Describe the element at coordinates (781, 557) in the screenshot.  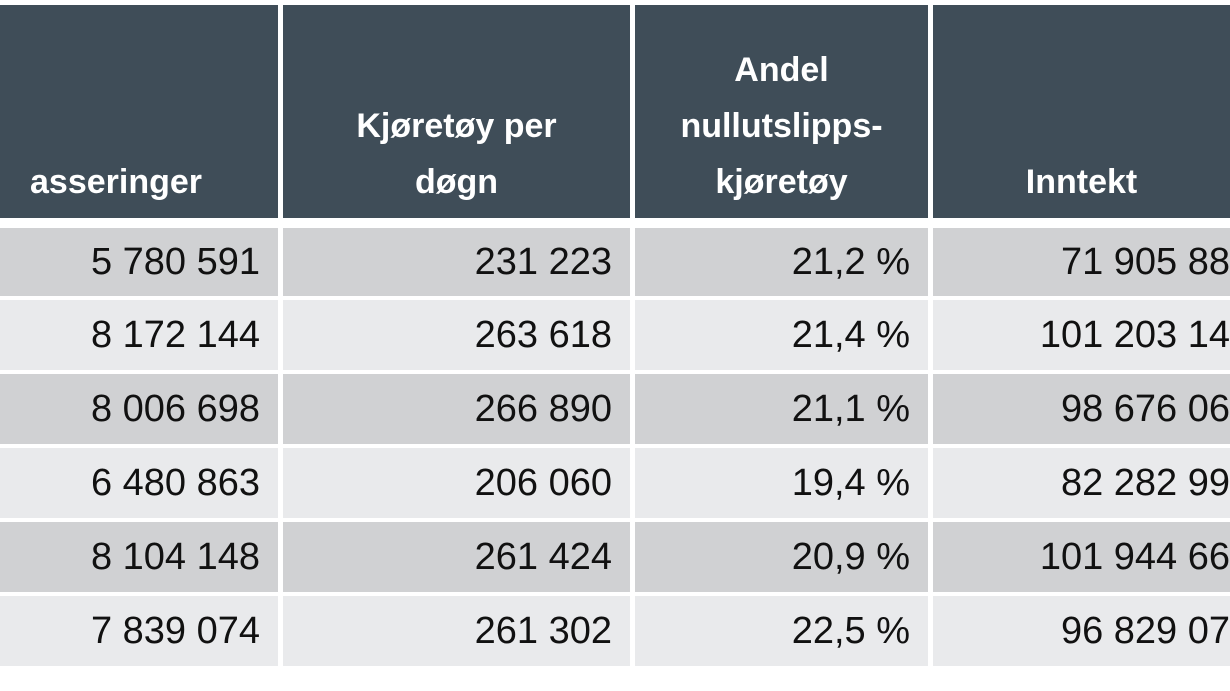
I see `table-cell: 20,9 %` at that location.